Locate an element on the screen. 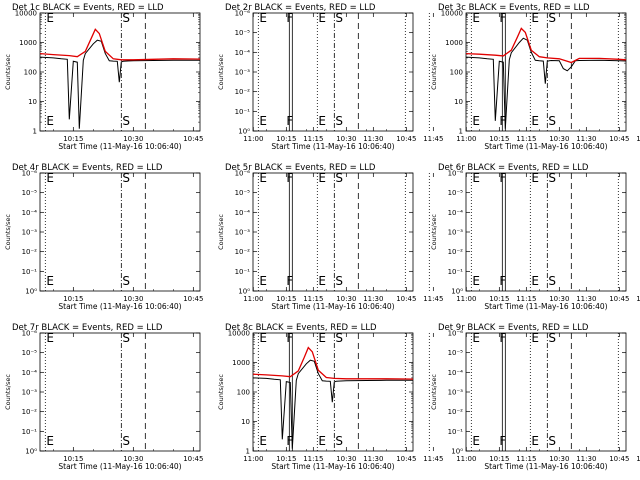 This screenshot has width=640, height=480. panel-title: Det 6r BLACK = Events, RED = LLD is located at coordinates (513, 168).